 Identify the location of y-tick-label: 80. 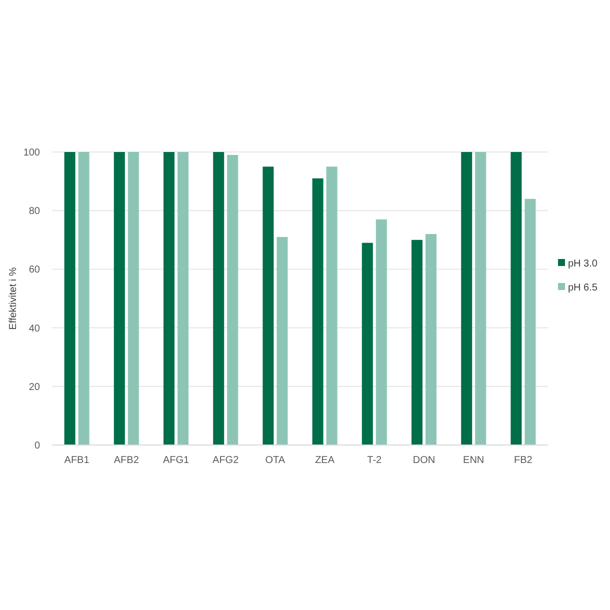
(34, 212).